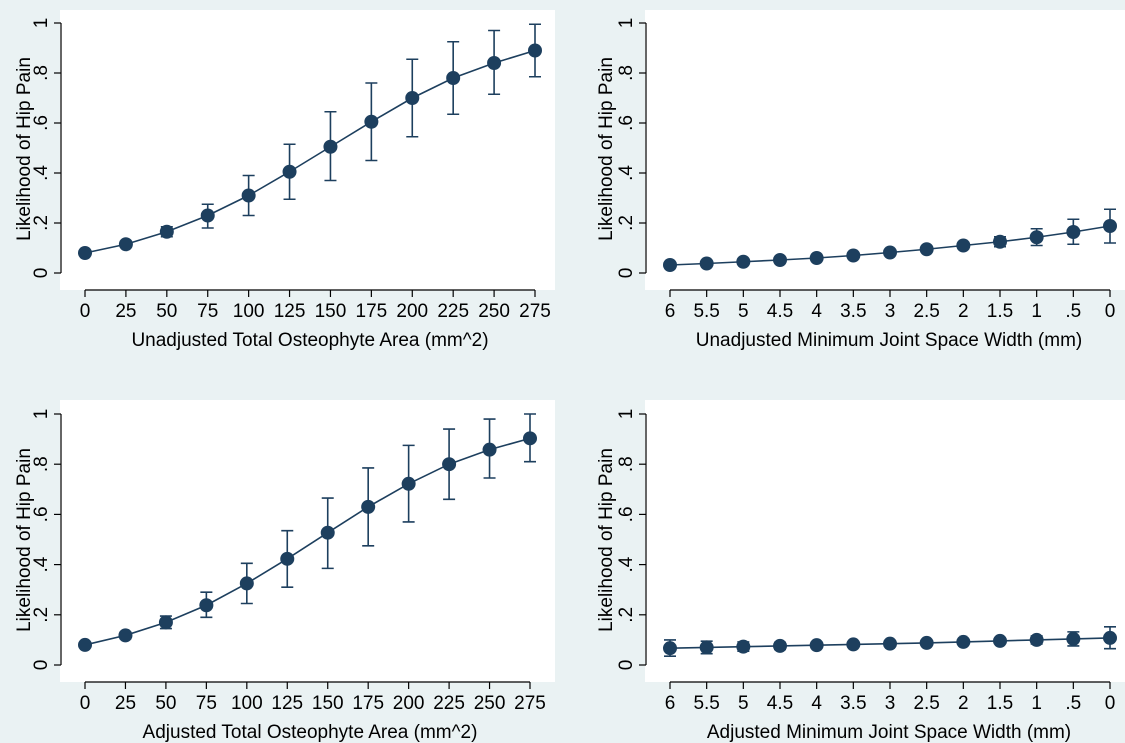 The width and height of the screenshot is (1125, 743). What do you see at coordinates (926, 703) in the screenshot?
I see `x-tick-label: 2.5` at bounding box center [926, 703].